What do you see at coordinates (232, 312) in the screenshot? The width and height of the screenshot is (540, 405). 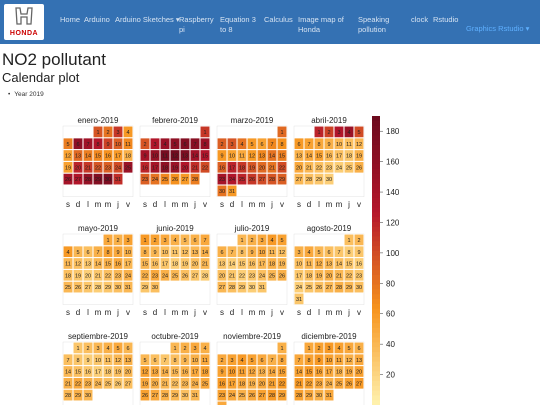 I see `weekday-label: d` at bounding box center [232, 312].